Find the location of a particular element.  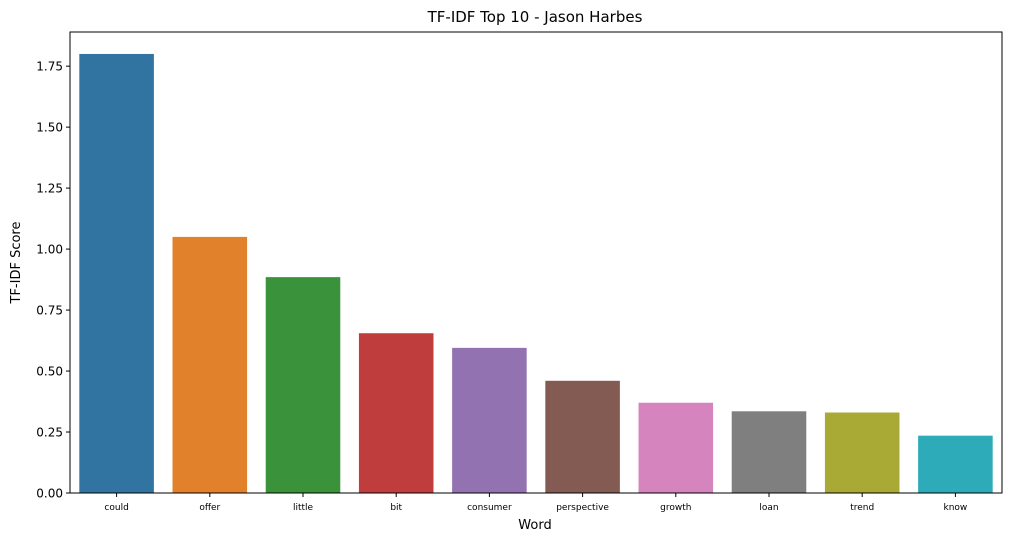

x-axis-title: Word is located at coordinates (534, 525).